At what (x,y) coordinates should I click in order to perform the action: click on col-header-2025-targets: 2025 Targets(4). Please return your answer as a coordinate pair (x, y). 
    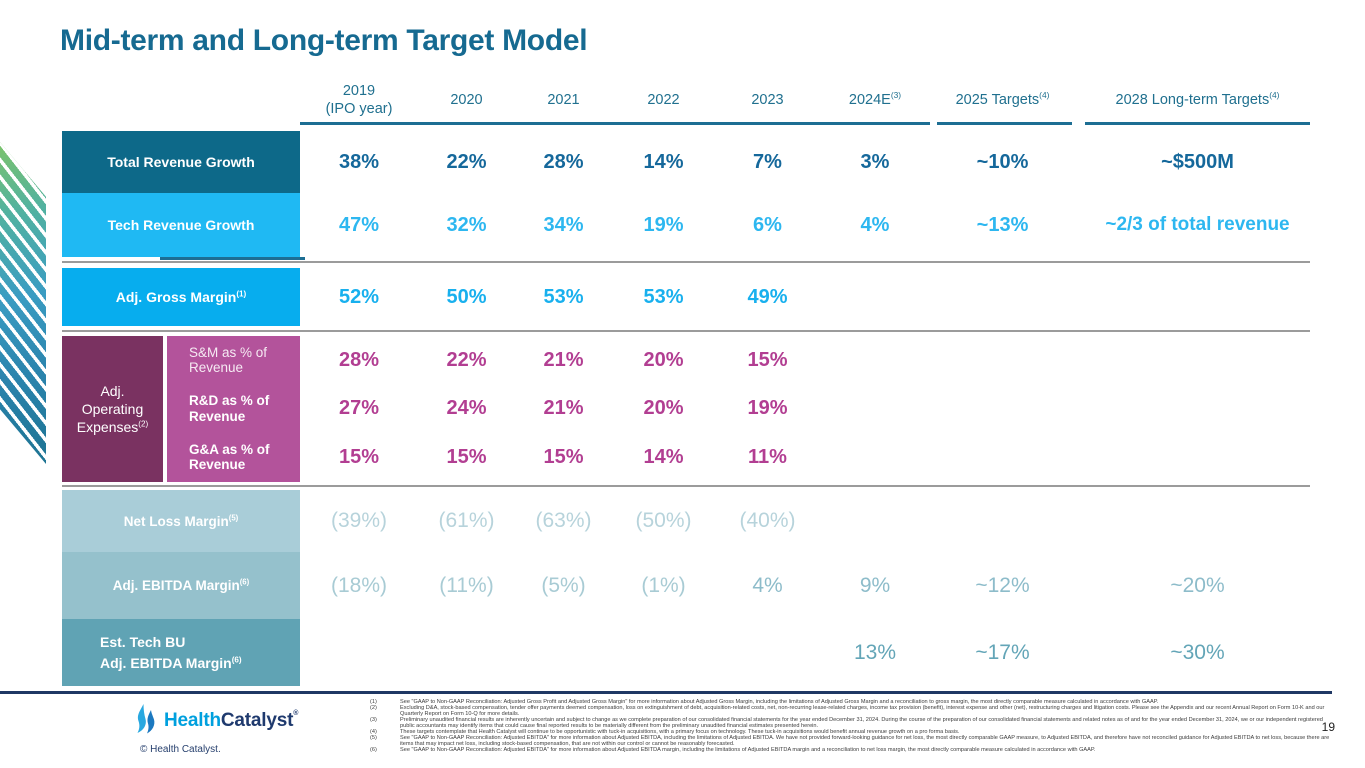
    Looking at the image, I should click on (1002, 99).